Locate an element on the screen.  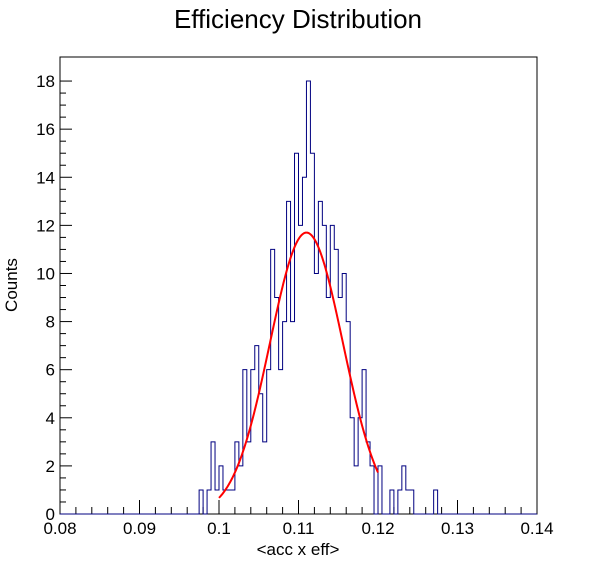
y-tick-labels: 0 2 4 6 8 10 12 14 16 18 is located at coordinates (45, 298).